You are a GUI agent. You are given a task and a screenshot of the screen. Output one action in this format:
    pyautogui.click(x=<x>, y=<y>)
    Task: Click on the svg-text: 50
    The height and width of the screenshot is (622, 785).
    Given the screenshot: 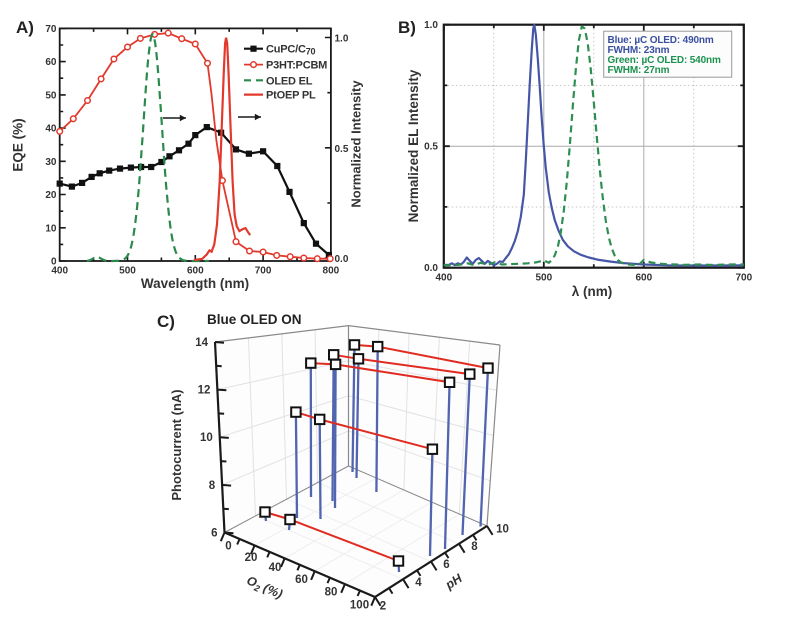 What is the action you would take?
    pyautogui.click(x=51, y=95)
    